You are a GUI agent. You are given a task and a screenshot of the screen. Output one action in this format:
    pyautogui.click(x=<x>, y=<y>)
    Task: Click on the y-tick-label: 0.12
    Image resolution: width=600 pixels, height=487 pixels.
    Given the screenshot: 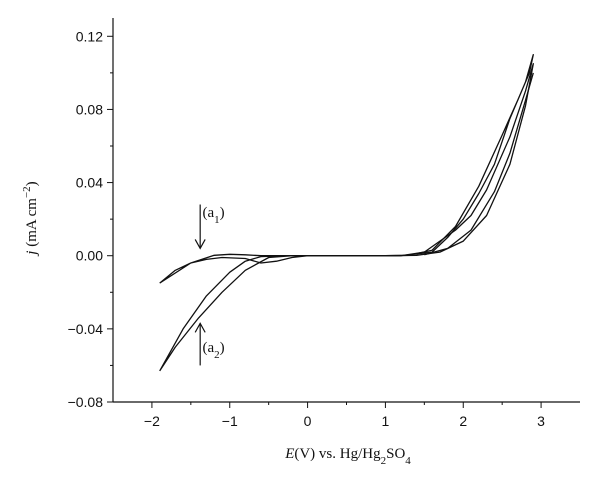 What is the action you would take?
    pyautogui.click(x=89, y=36)
    